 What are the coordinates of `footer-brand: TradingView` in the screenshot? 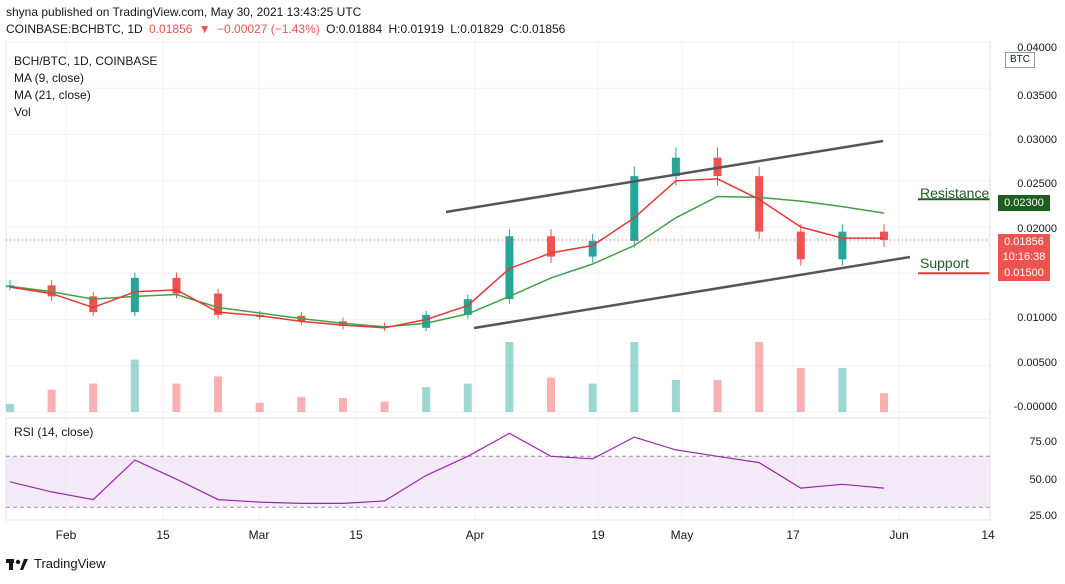 It's located at (56, 563).